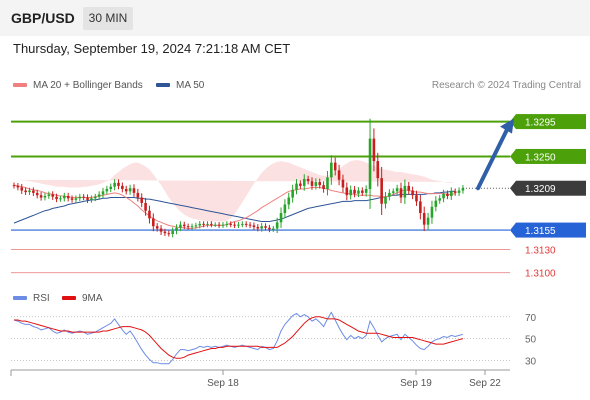 This screenshot has height=400, width=590. Describe the element at coordinates (416, 383) in the screenshot. I see `x-tick-label-1: Sep 19` at that location.